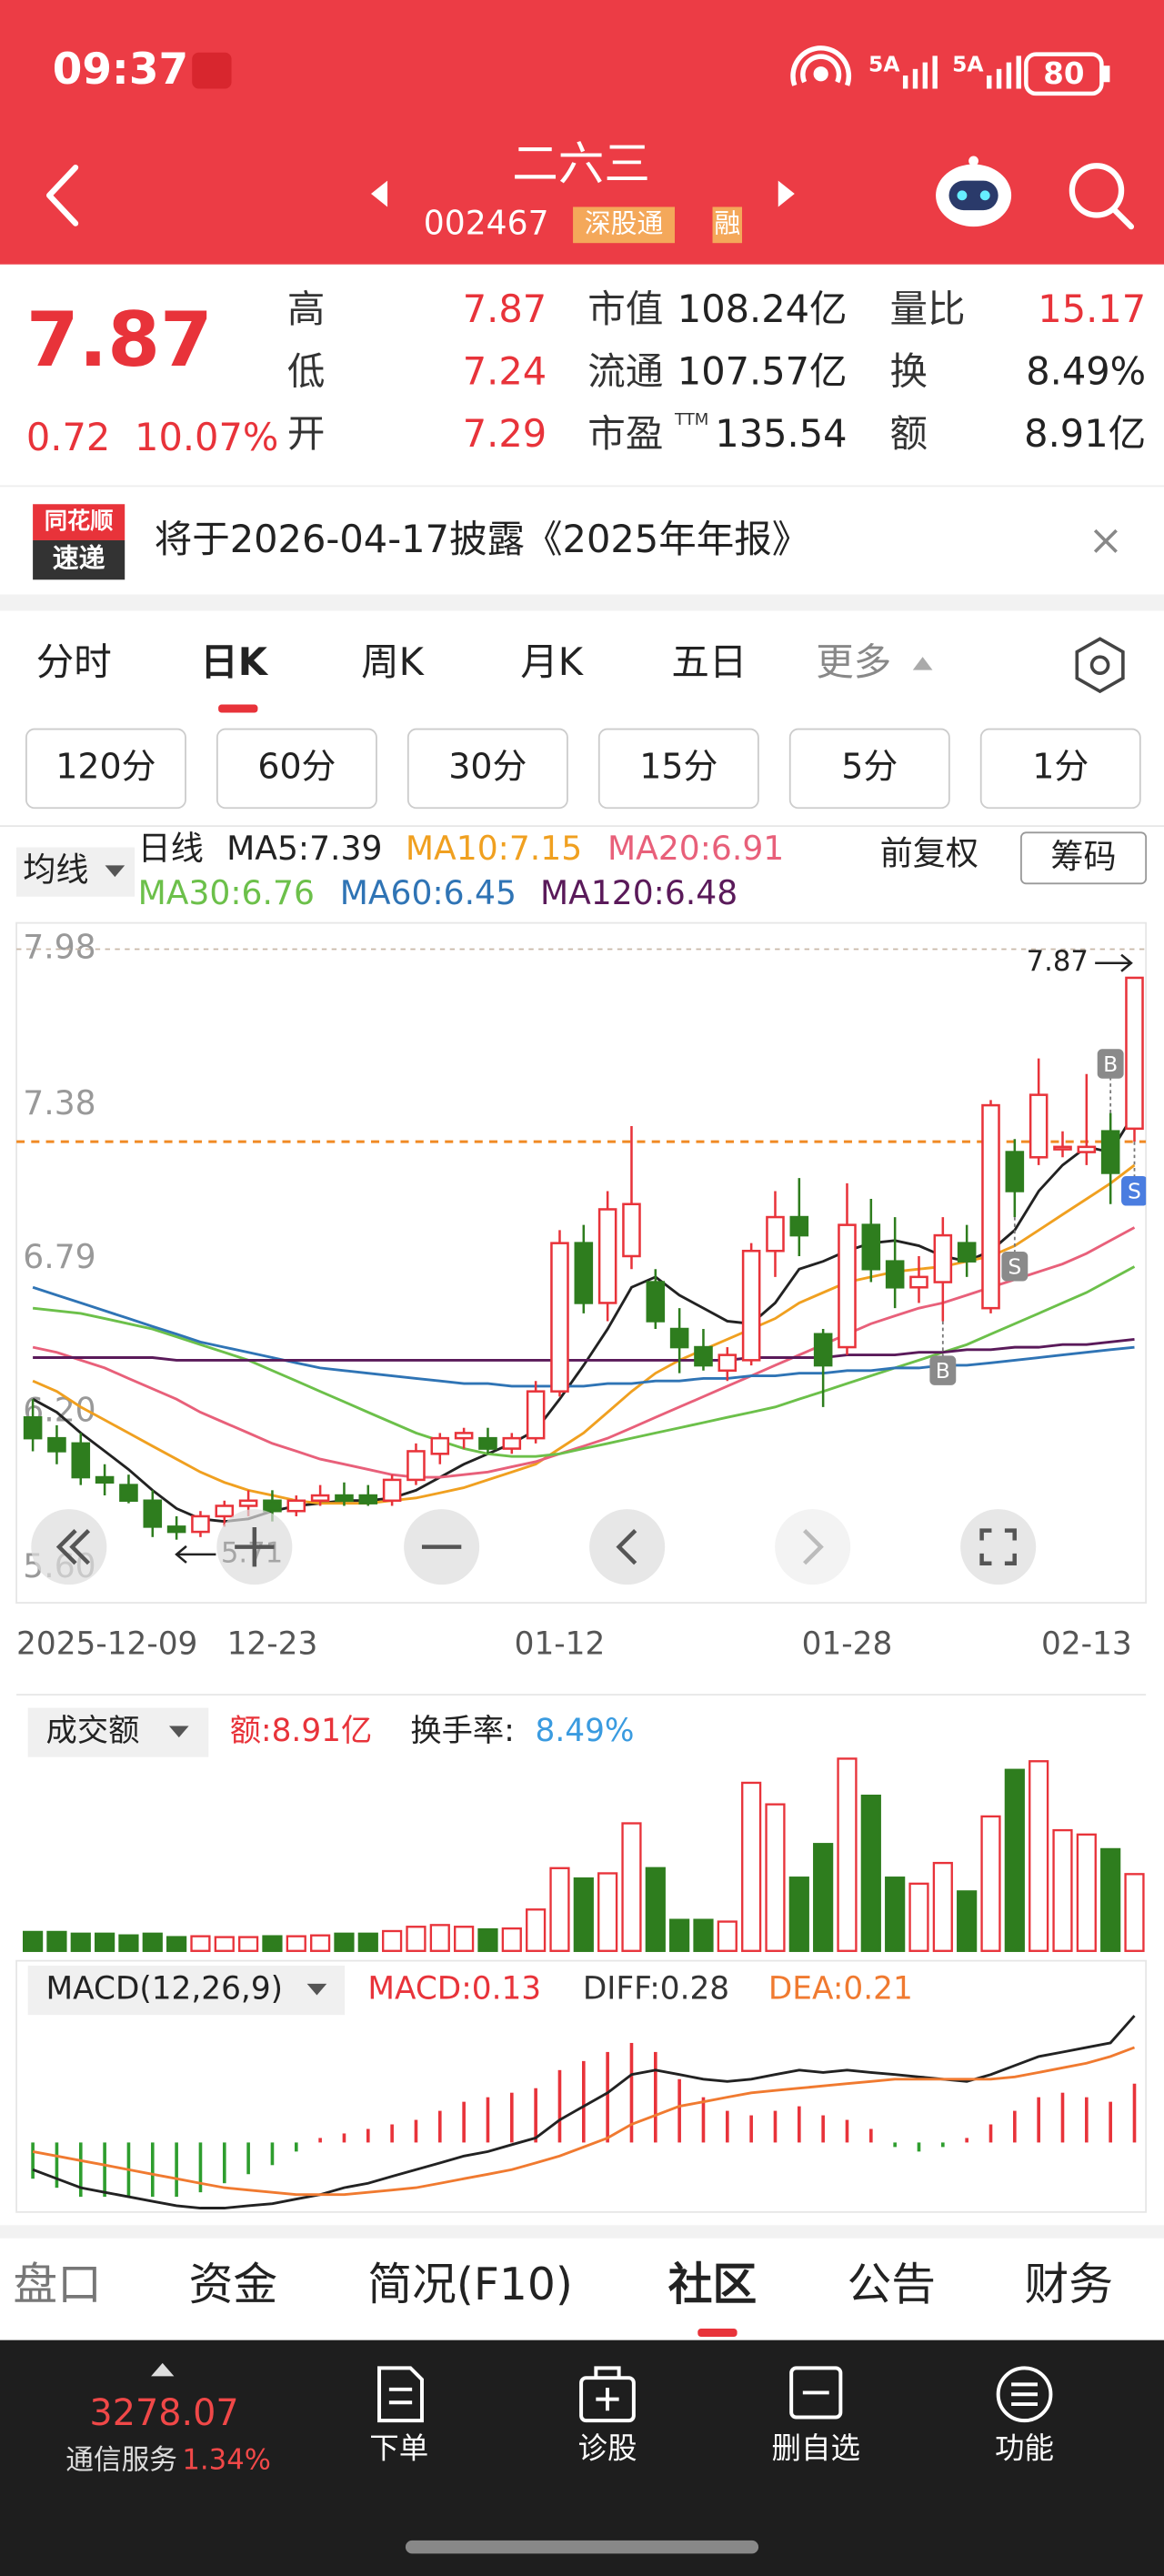  I want to click on battery, so click(1064, 74).